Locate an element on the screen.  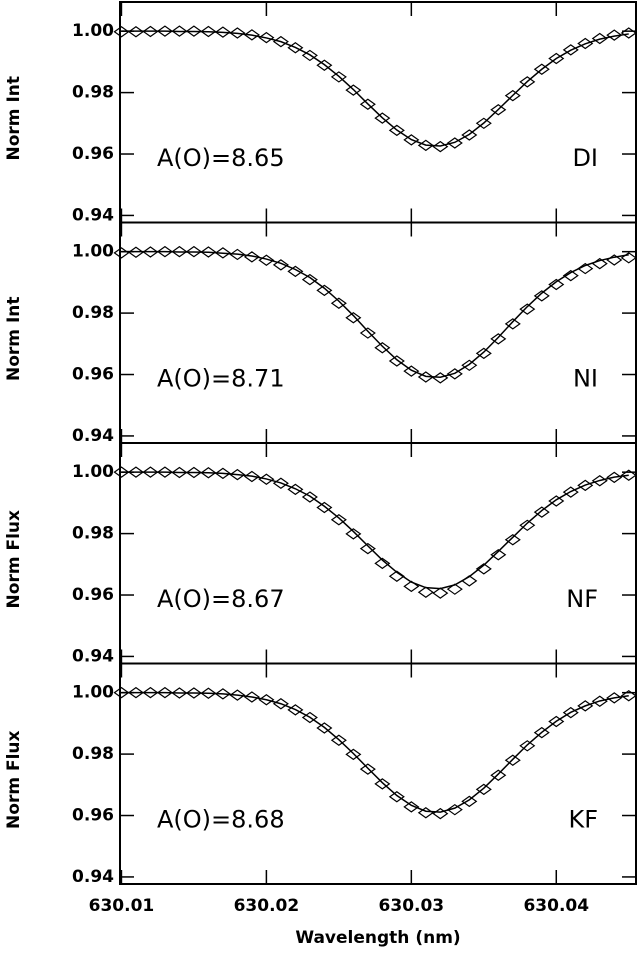
panel-label: DI is located at coordinates (585, 158).